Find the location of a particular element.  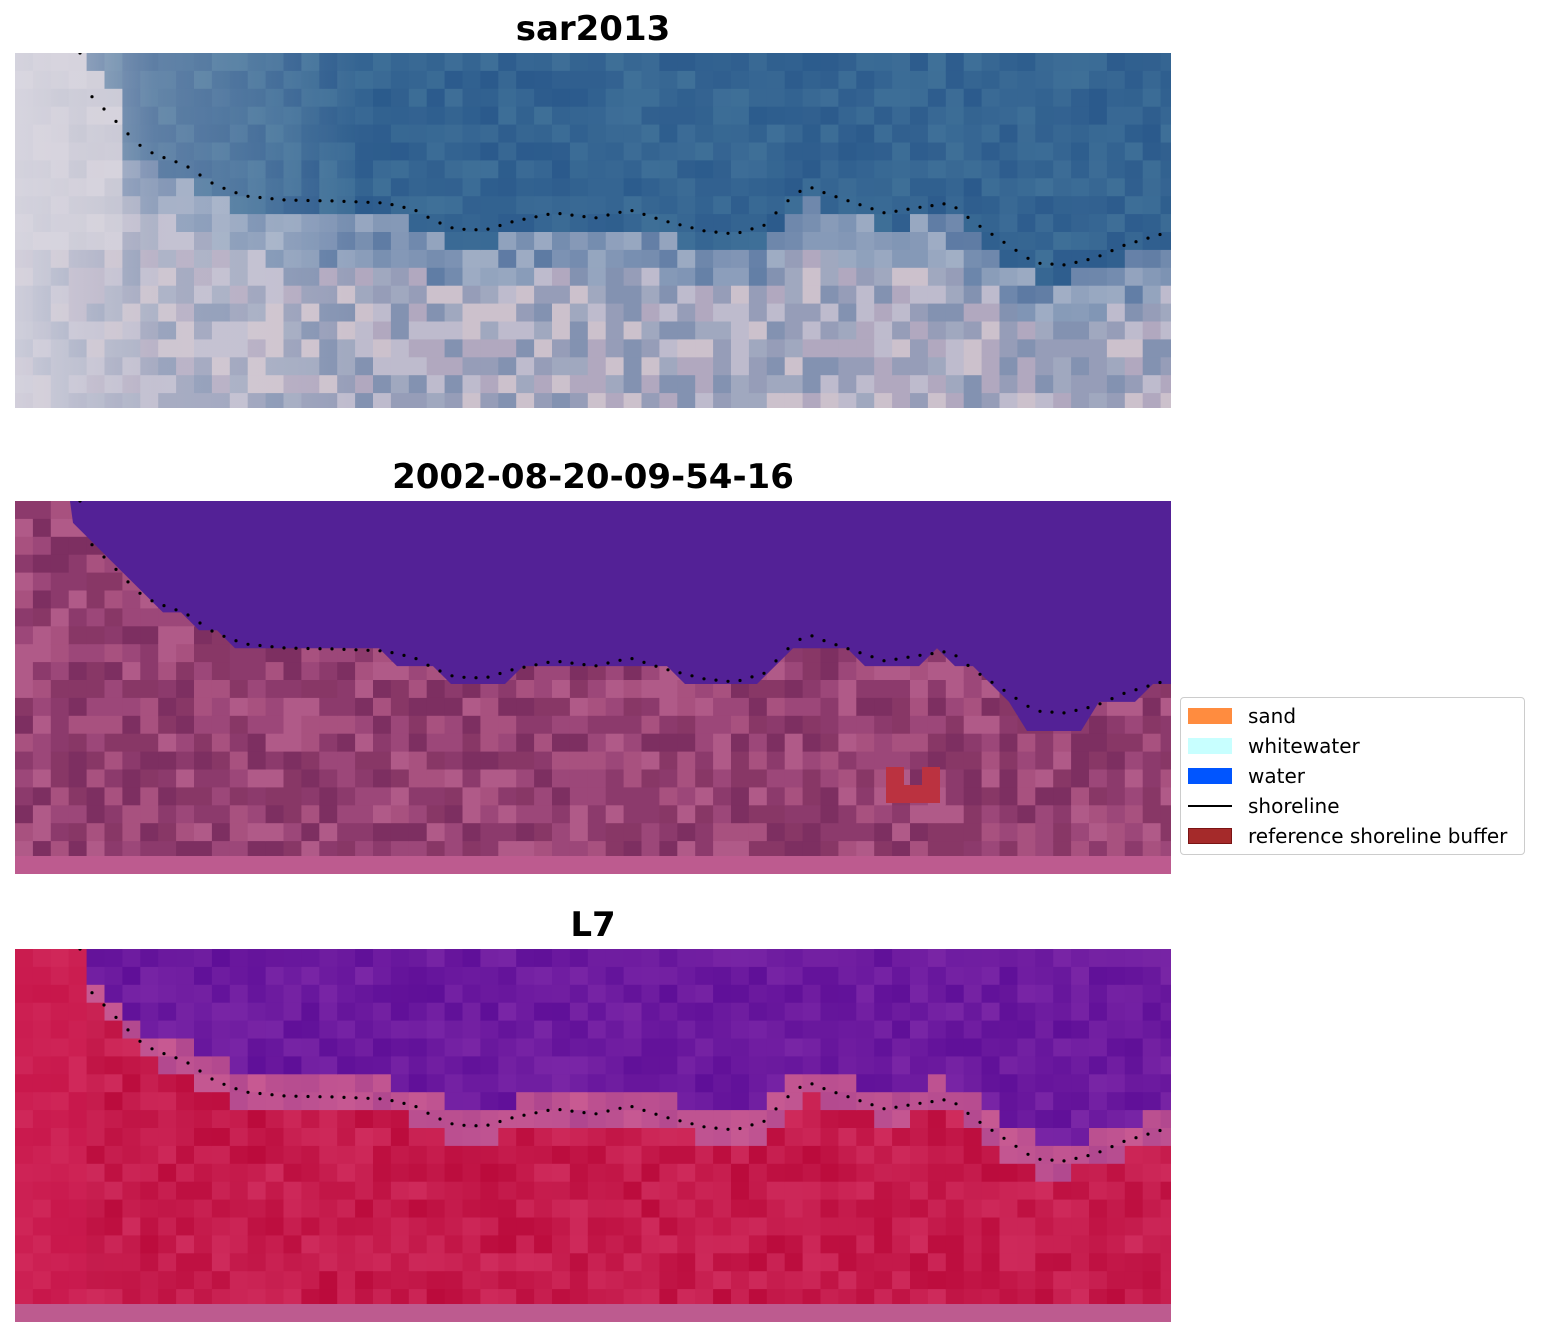

shoreline-line-swatch is located at coordinates (1210, 806).